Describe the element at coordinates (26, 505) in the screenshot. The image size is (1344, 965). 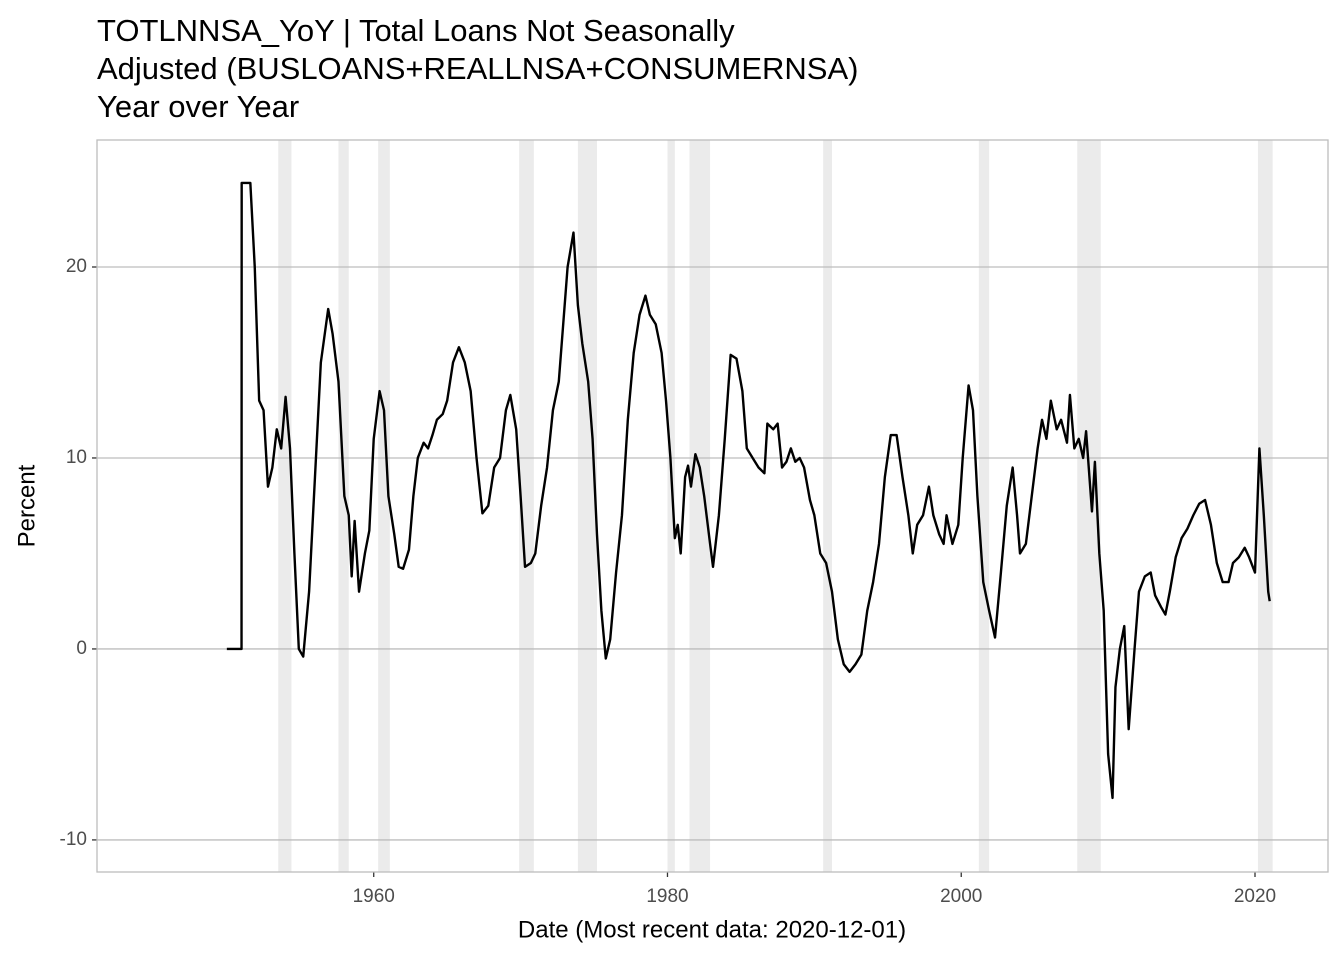
I see `y-axis-label: Percent` at that location.